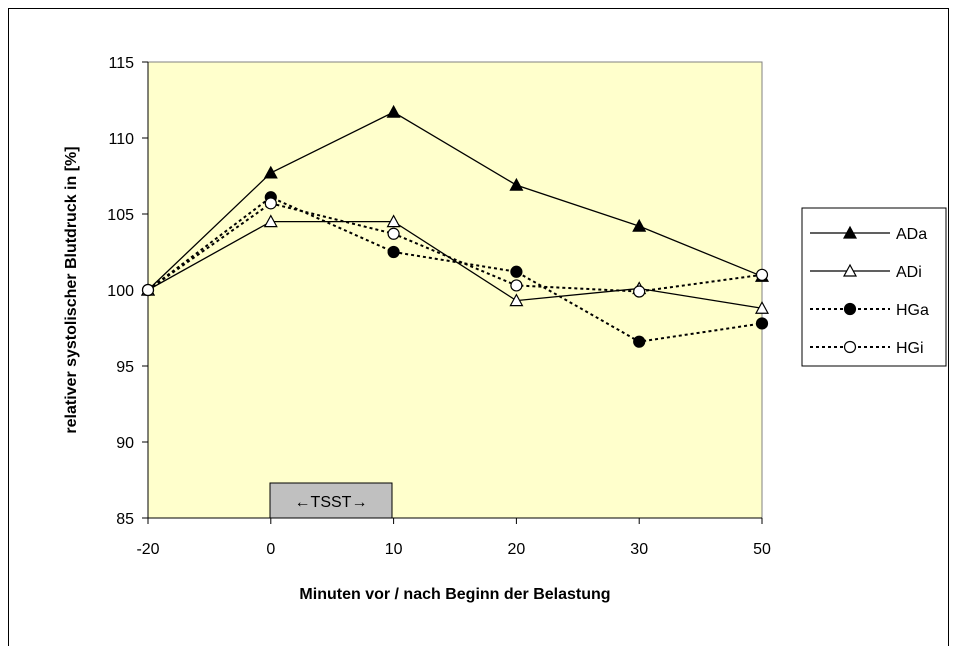  I want to click on tsst-box, so click(331, 500).